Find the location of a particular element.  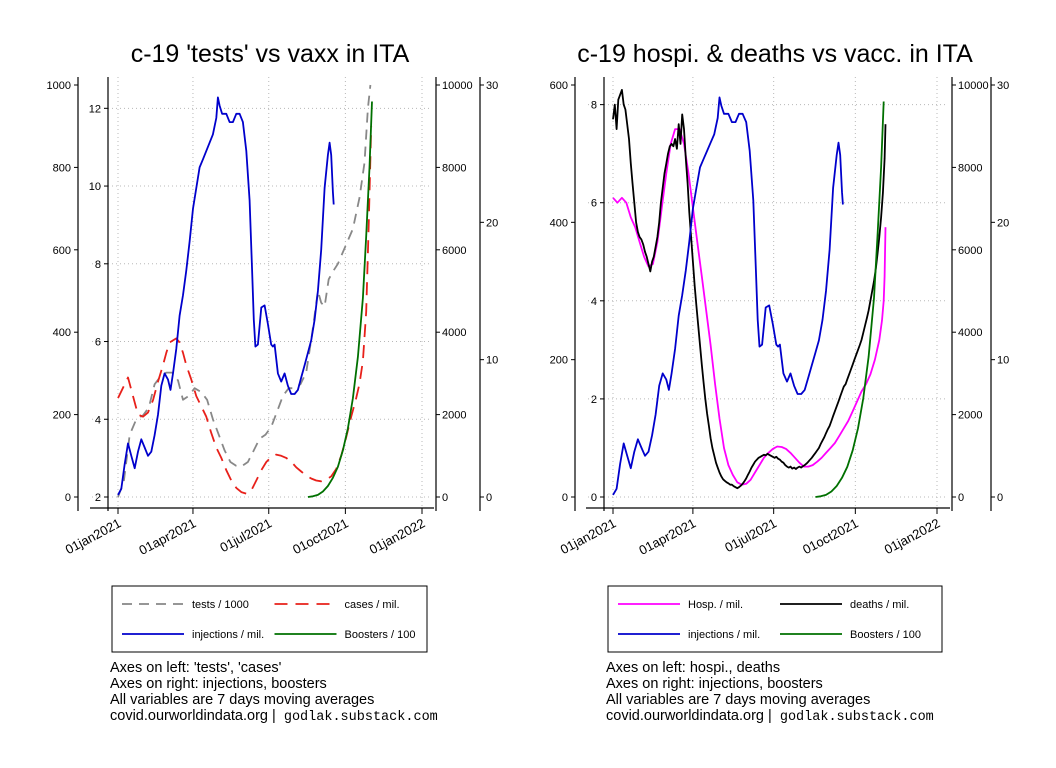

legend-label: cases / mil. is located at coordinates (372, 605).